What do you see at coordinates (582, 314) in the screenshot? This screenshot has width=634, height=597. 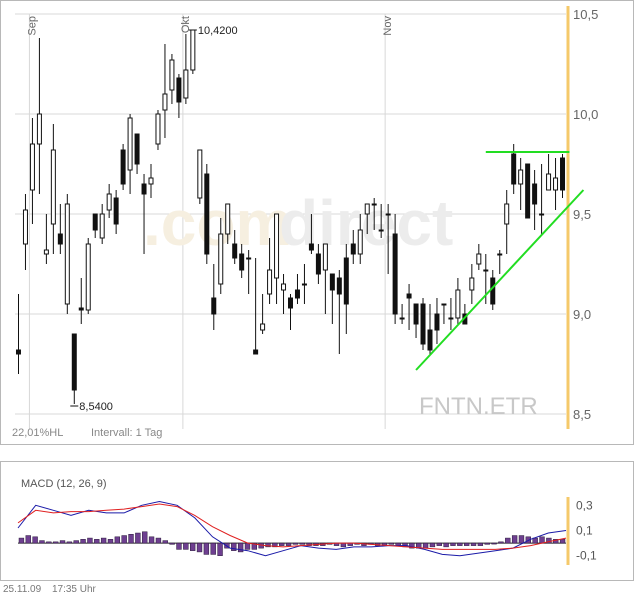 I see `price-tick-label: 9,0` at bounding box center [582, 314].